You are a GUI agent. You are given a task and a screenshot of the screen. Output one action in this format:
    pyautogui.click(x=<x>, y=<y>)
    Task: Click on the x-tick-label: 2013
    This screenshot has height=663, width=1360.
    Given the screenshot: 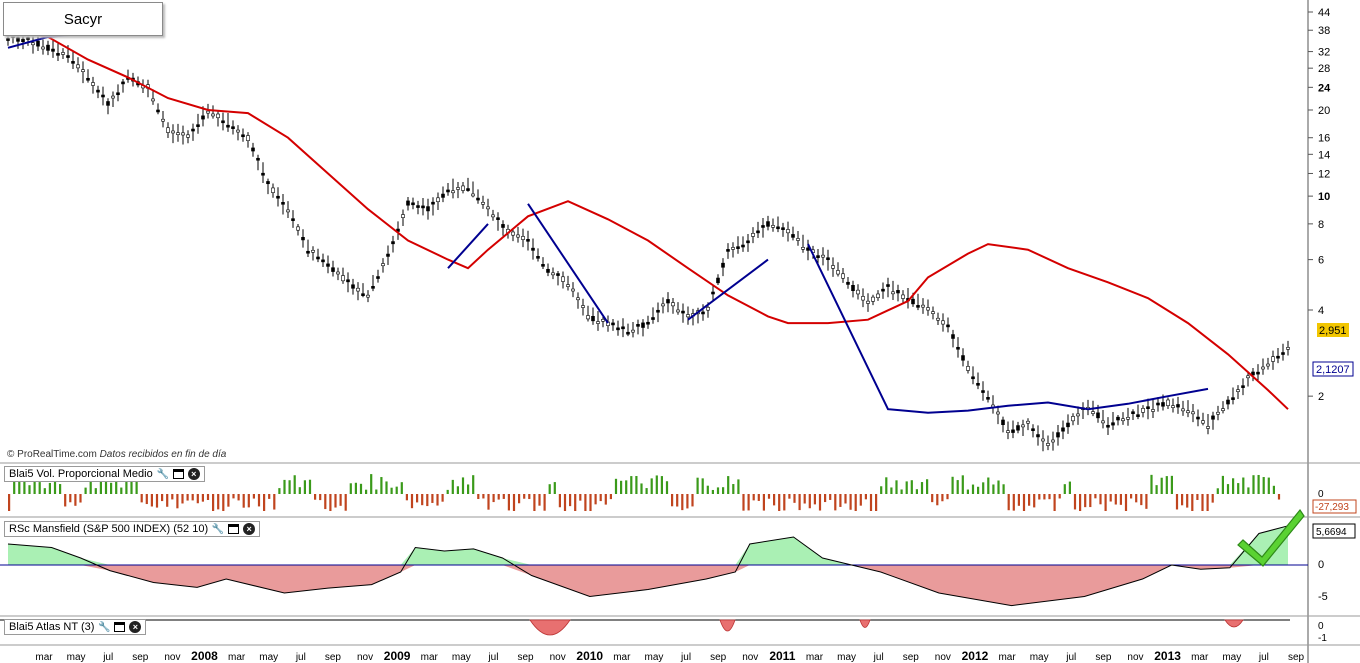 What is the action you would take?
    pyautogui.click(x=1167, y=656)
    